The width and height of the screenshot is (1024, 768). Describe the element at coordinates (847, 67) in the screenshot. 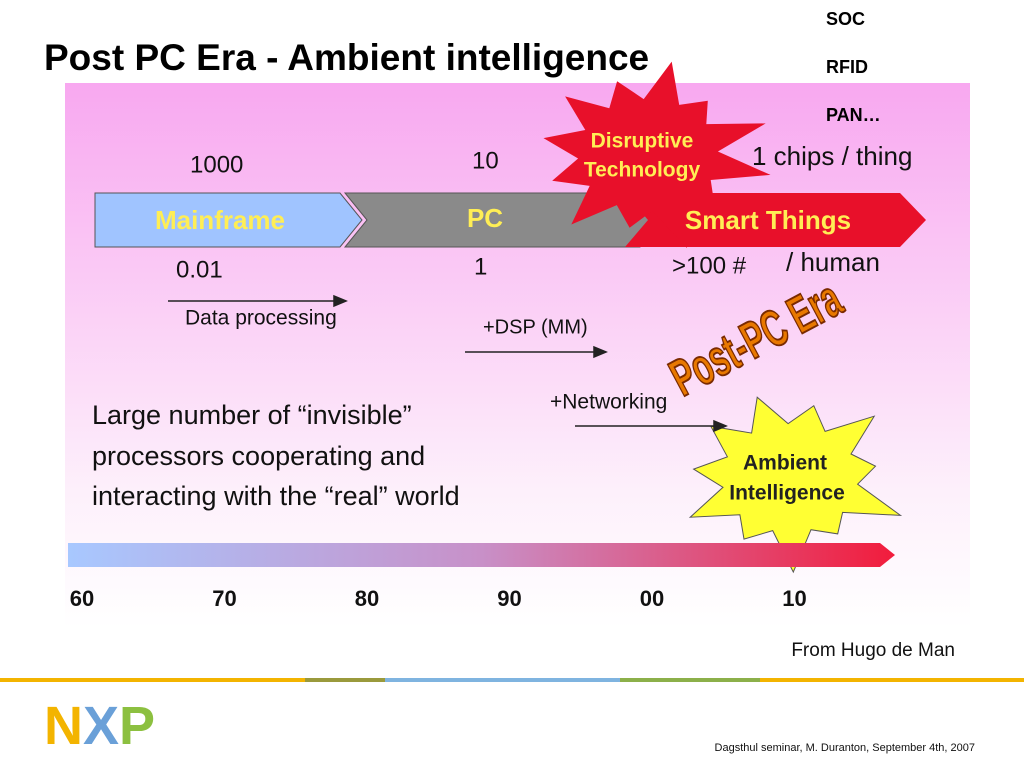

I see `side-item: RFID` at that location.